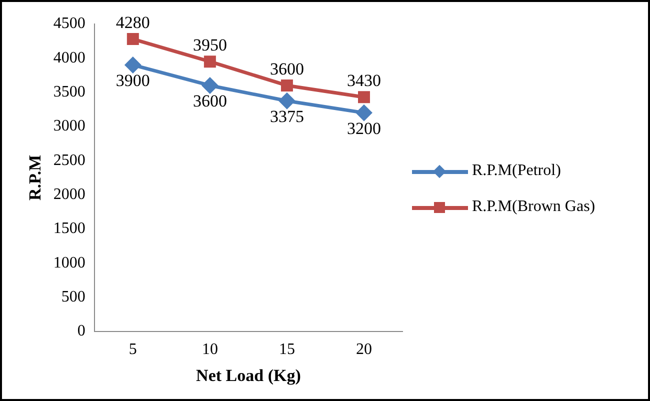 The height and width of the screenshot is (401, 650). What do you see at coordinates (69, 229) in the screenshot?
I see `y-tick-label: 1500` at bounding box center [69, 229].